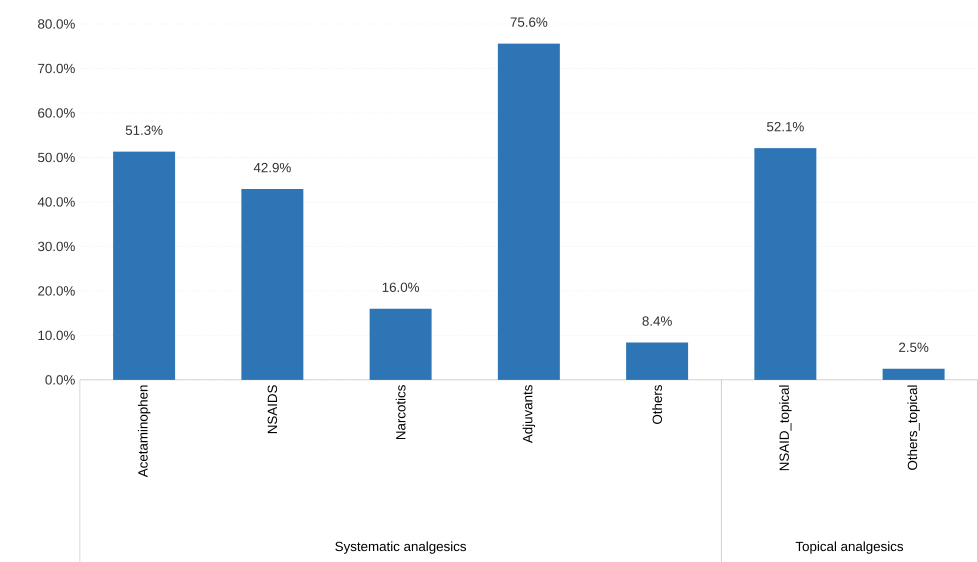  What do you see at coordinates (913, 427) in the screenshot?
I see `x-tick-label: Others_topical` at bounding box center [913, 427].